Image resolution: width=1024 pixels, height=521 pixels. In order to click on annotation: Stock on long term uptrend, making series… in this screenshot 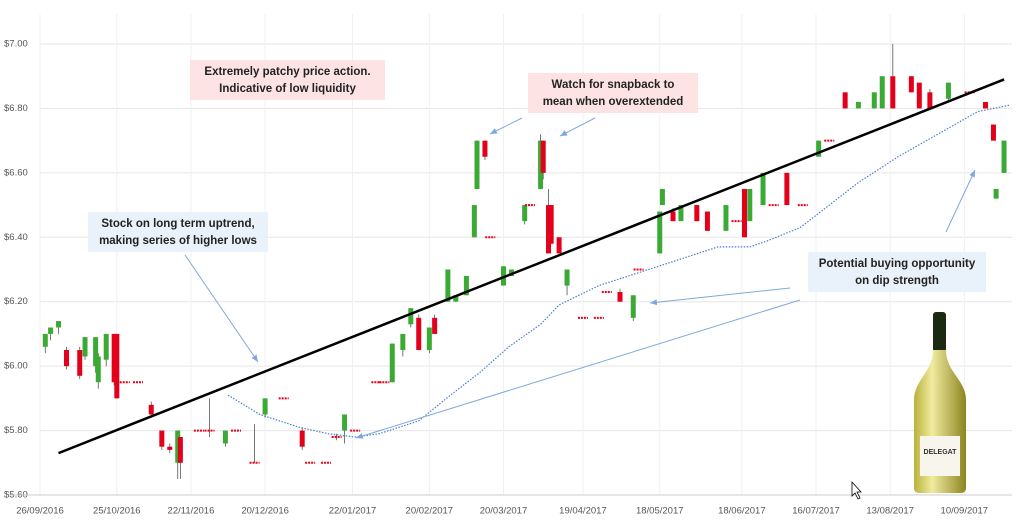, I will do `click(178, 232)`.